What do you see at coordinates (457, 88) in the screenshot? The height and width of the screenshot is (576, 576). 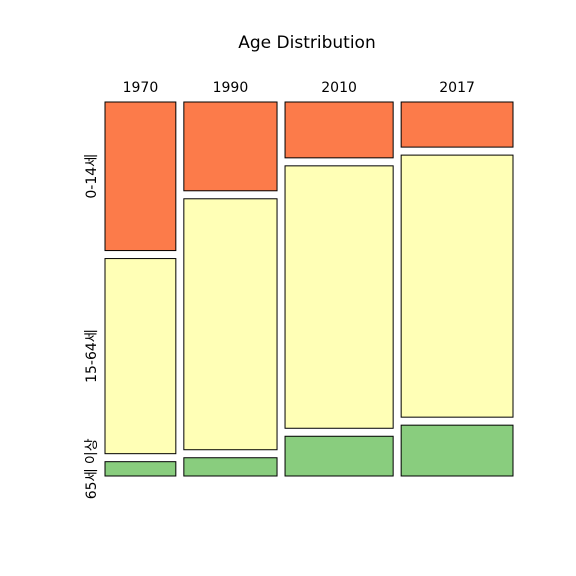 I see `column-label-2017: 2017` at bounding box center [457, 88].